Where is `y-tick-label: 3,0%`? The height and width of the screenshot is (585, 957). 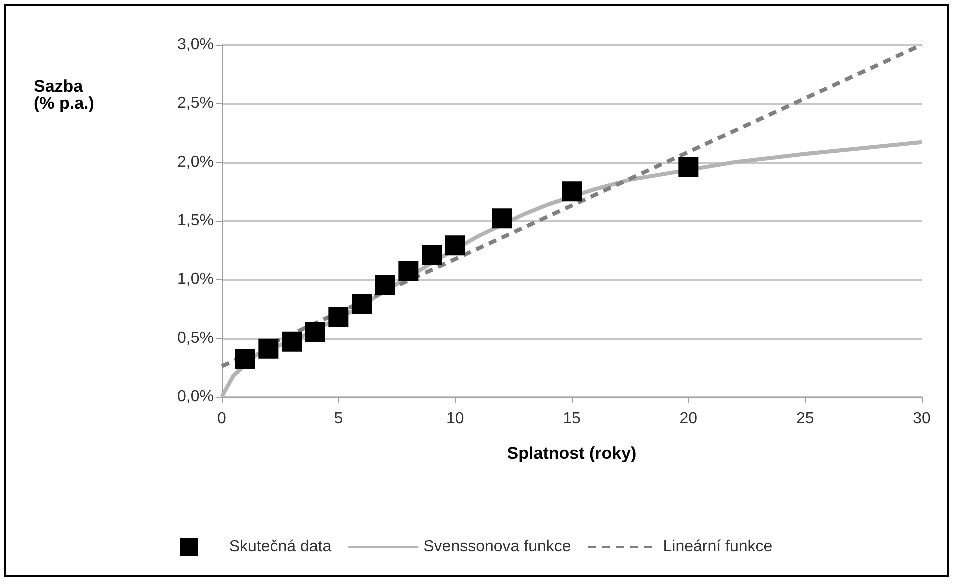
y-tick-label: 3,0% is located at coordinates (196, 45).